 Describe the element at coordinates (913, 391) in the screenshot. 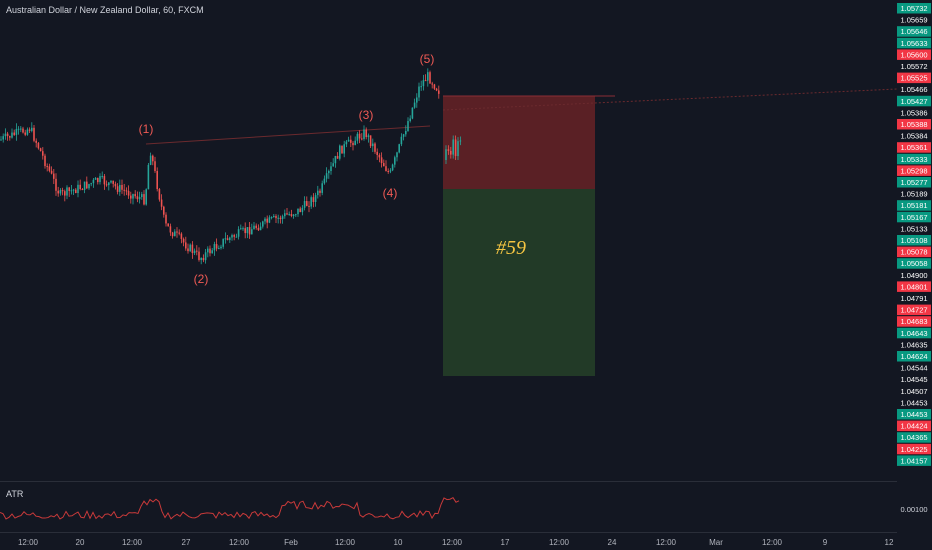

I see `price-tick-label: 1.04507` at that location.